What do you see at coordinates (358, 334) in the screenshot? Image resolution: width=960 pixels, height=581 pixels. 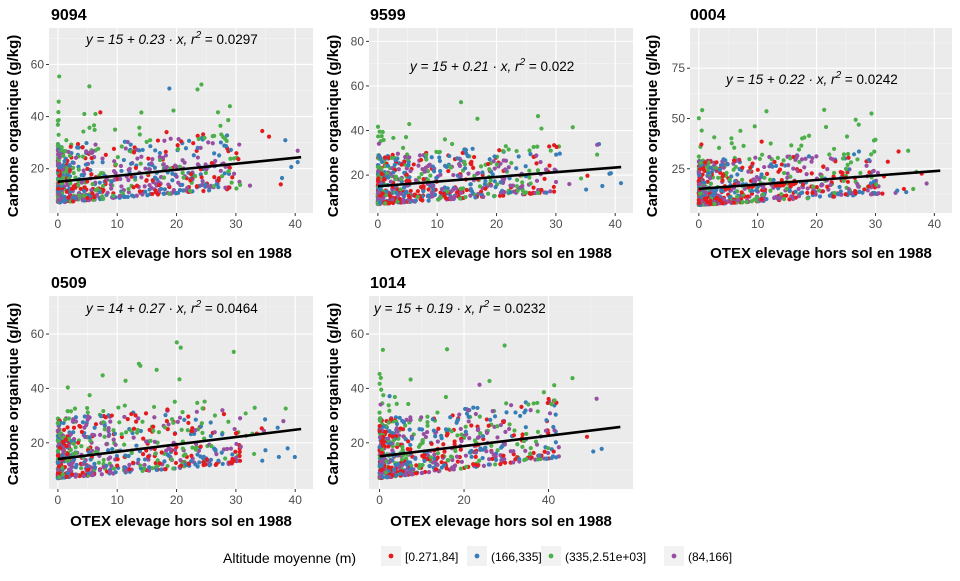 I see `y-tick-label: 60` at bounding box center [358, 334].